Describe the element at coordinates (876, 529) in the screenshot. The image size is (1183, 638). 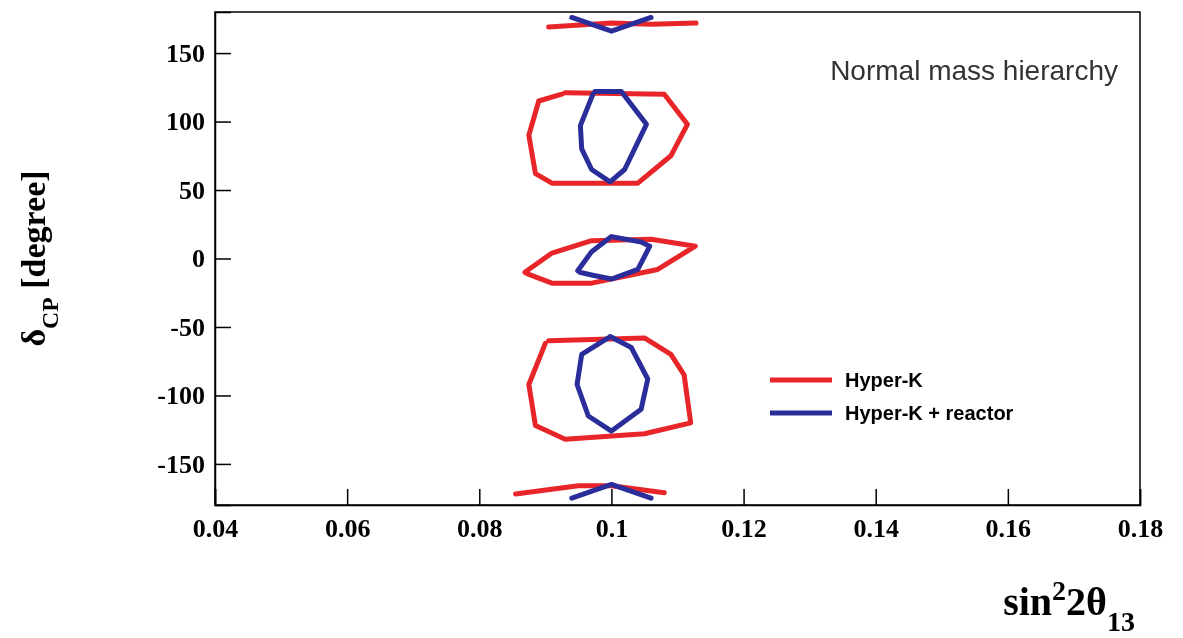
I see `x-tick-label: 0.14` at that location.